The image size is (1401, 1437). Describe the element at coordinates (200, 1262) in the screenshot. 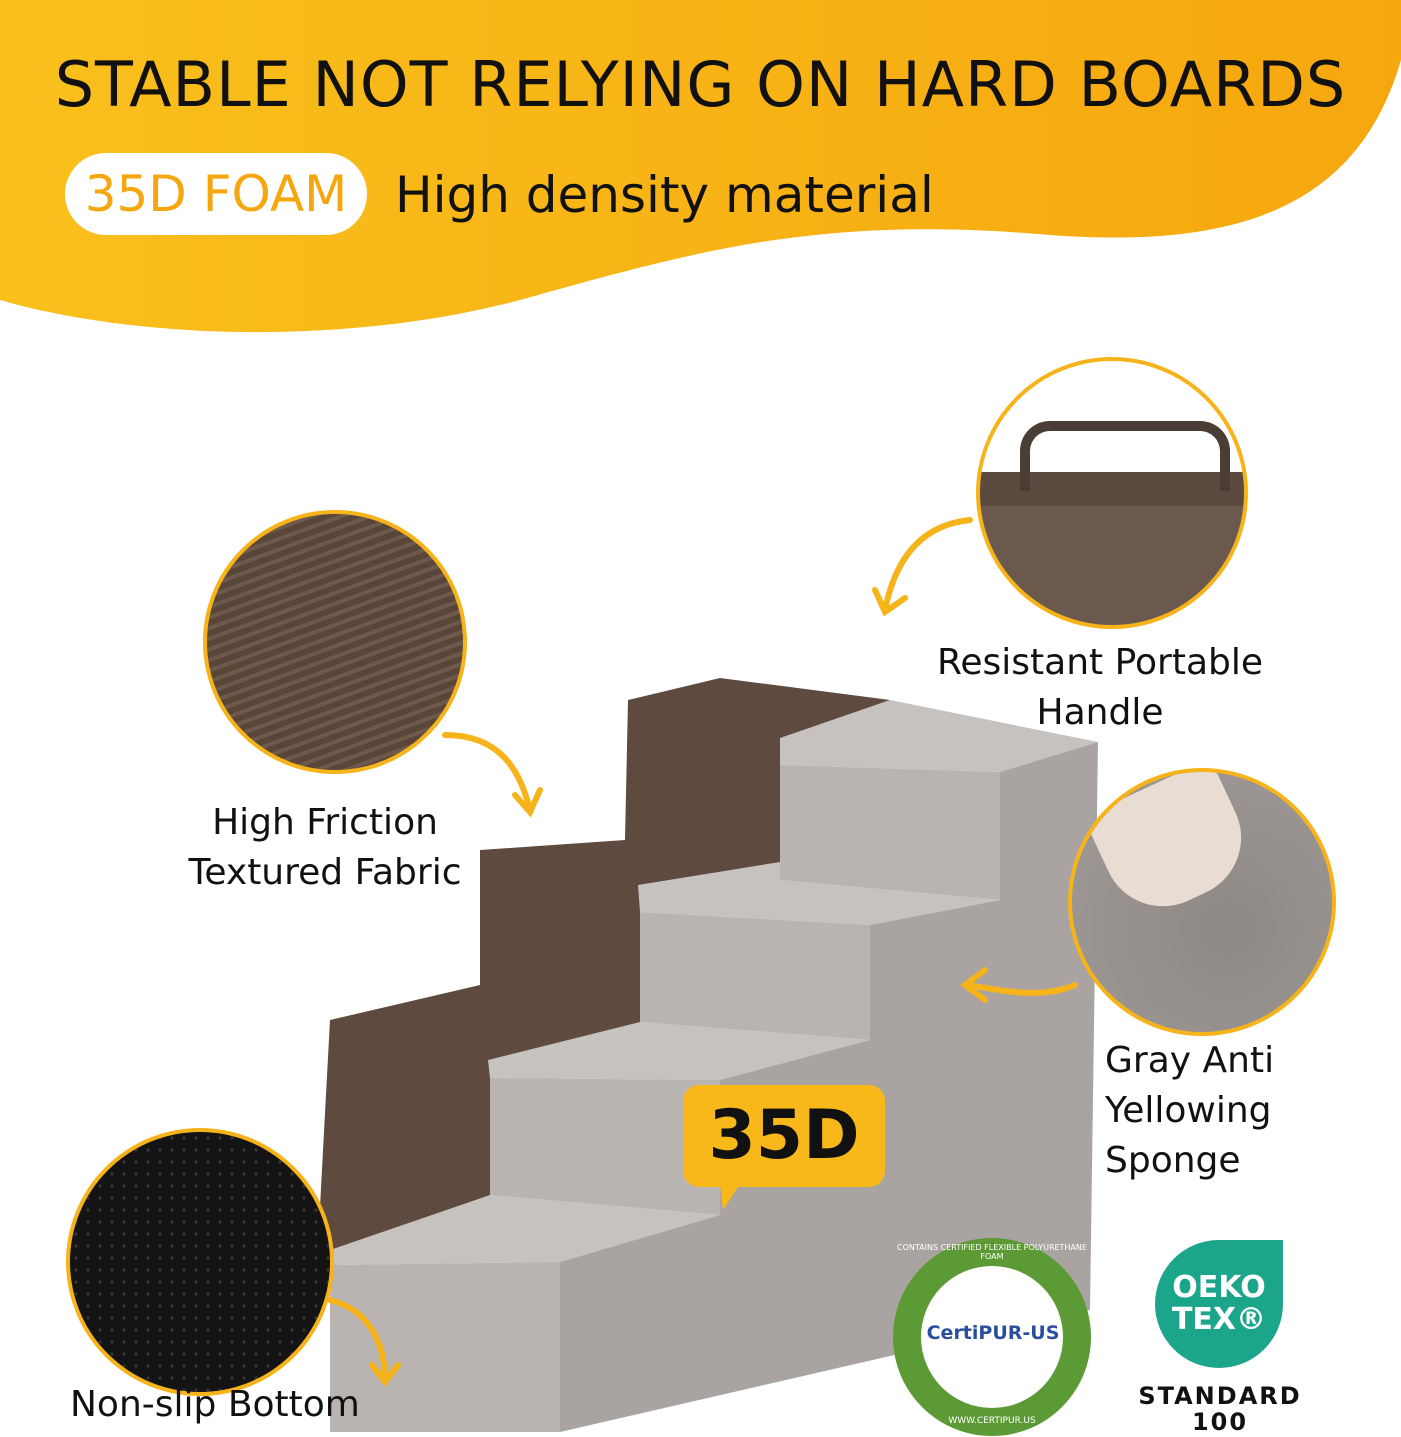

I see `non-slip-detail-circle` at that location.